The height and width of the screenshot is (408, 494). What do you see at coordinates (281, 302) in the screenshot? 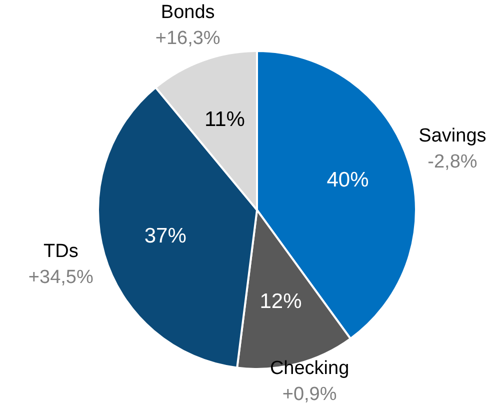
I see `data-label: 12%` at bounding box center [281, 302].